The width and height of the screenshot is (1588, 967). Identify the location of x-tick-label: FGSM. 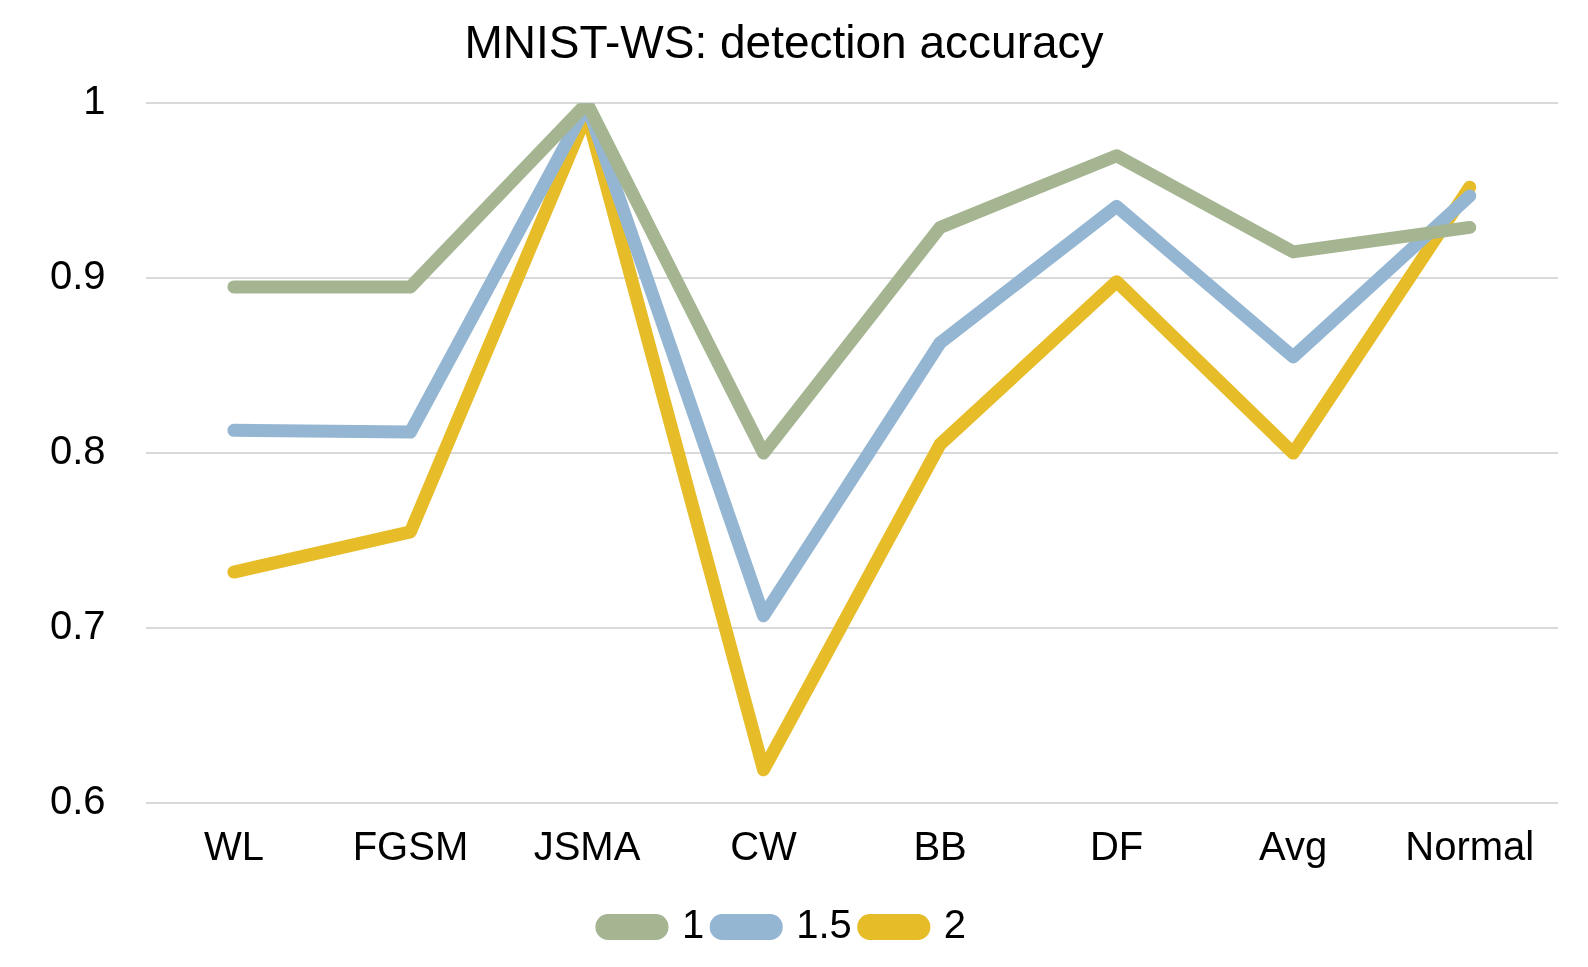
(410, 846).